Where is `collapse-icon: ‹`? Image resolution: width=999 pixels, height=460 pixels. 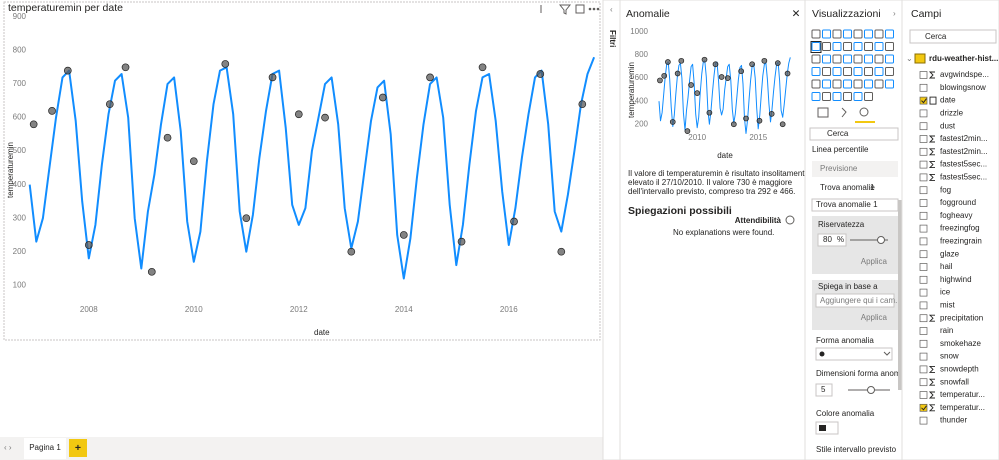 collapse-icon: ‹ is located at coordinates (611, 9).